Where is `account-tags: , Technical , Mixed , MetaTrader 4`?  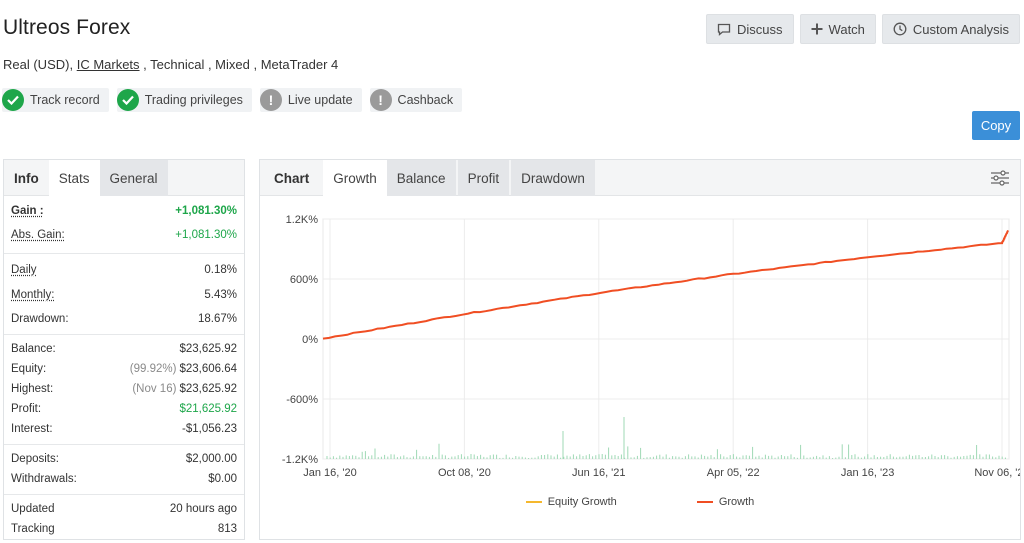
account-tags: , Technical , Mixed , MetaTrader 4 is located at coordinates (239, 64).